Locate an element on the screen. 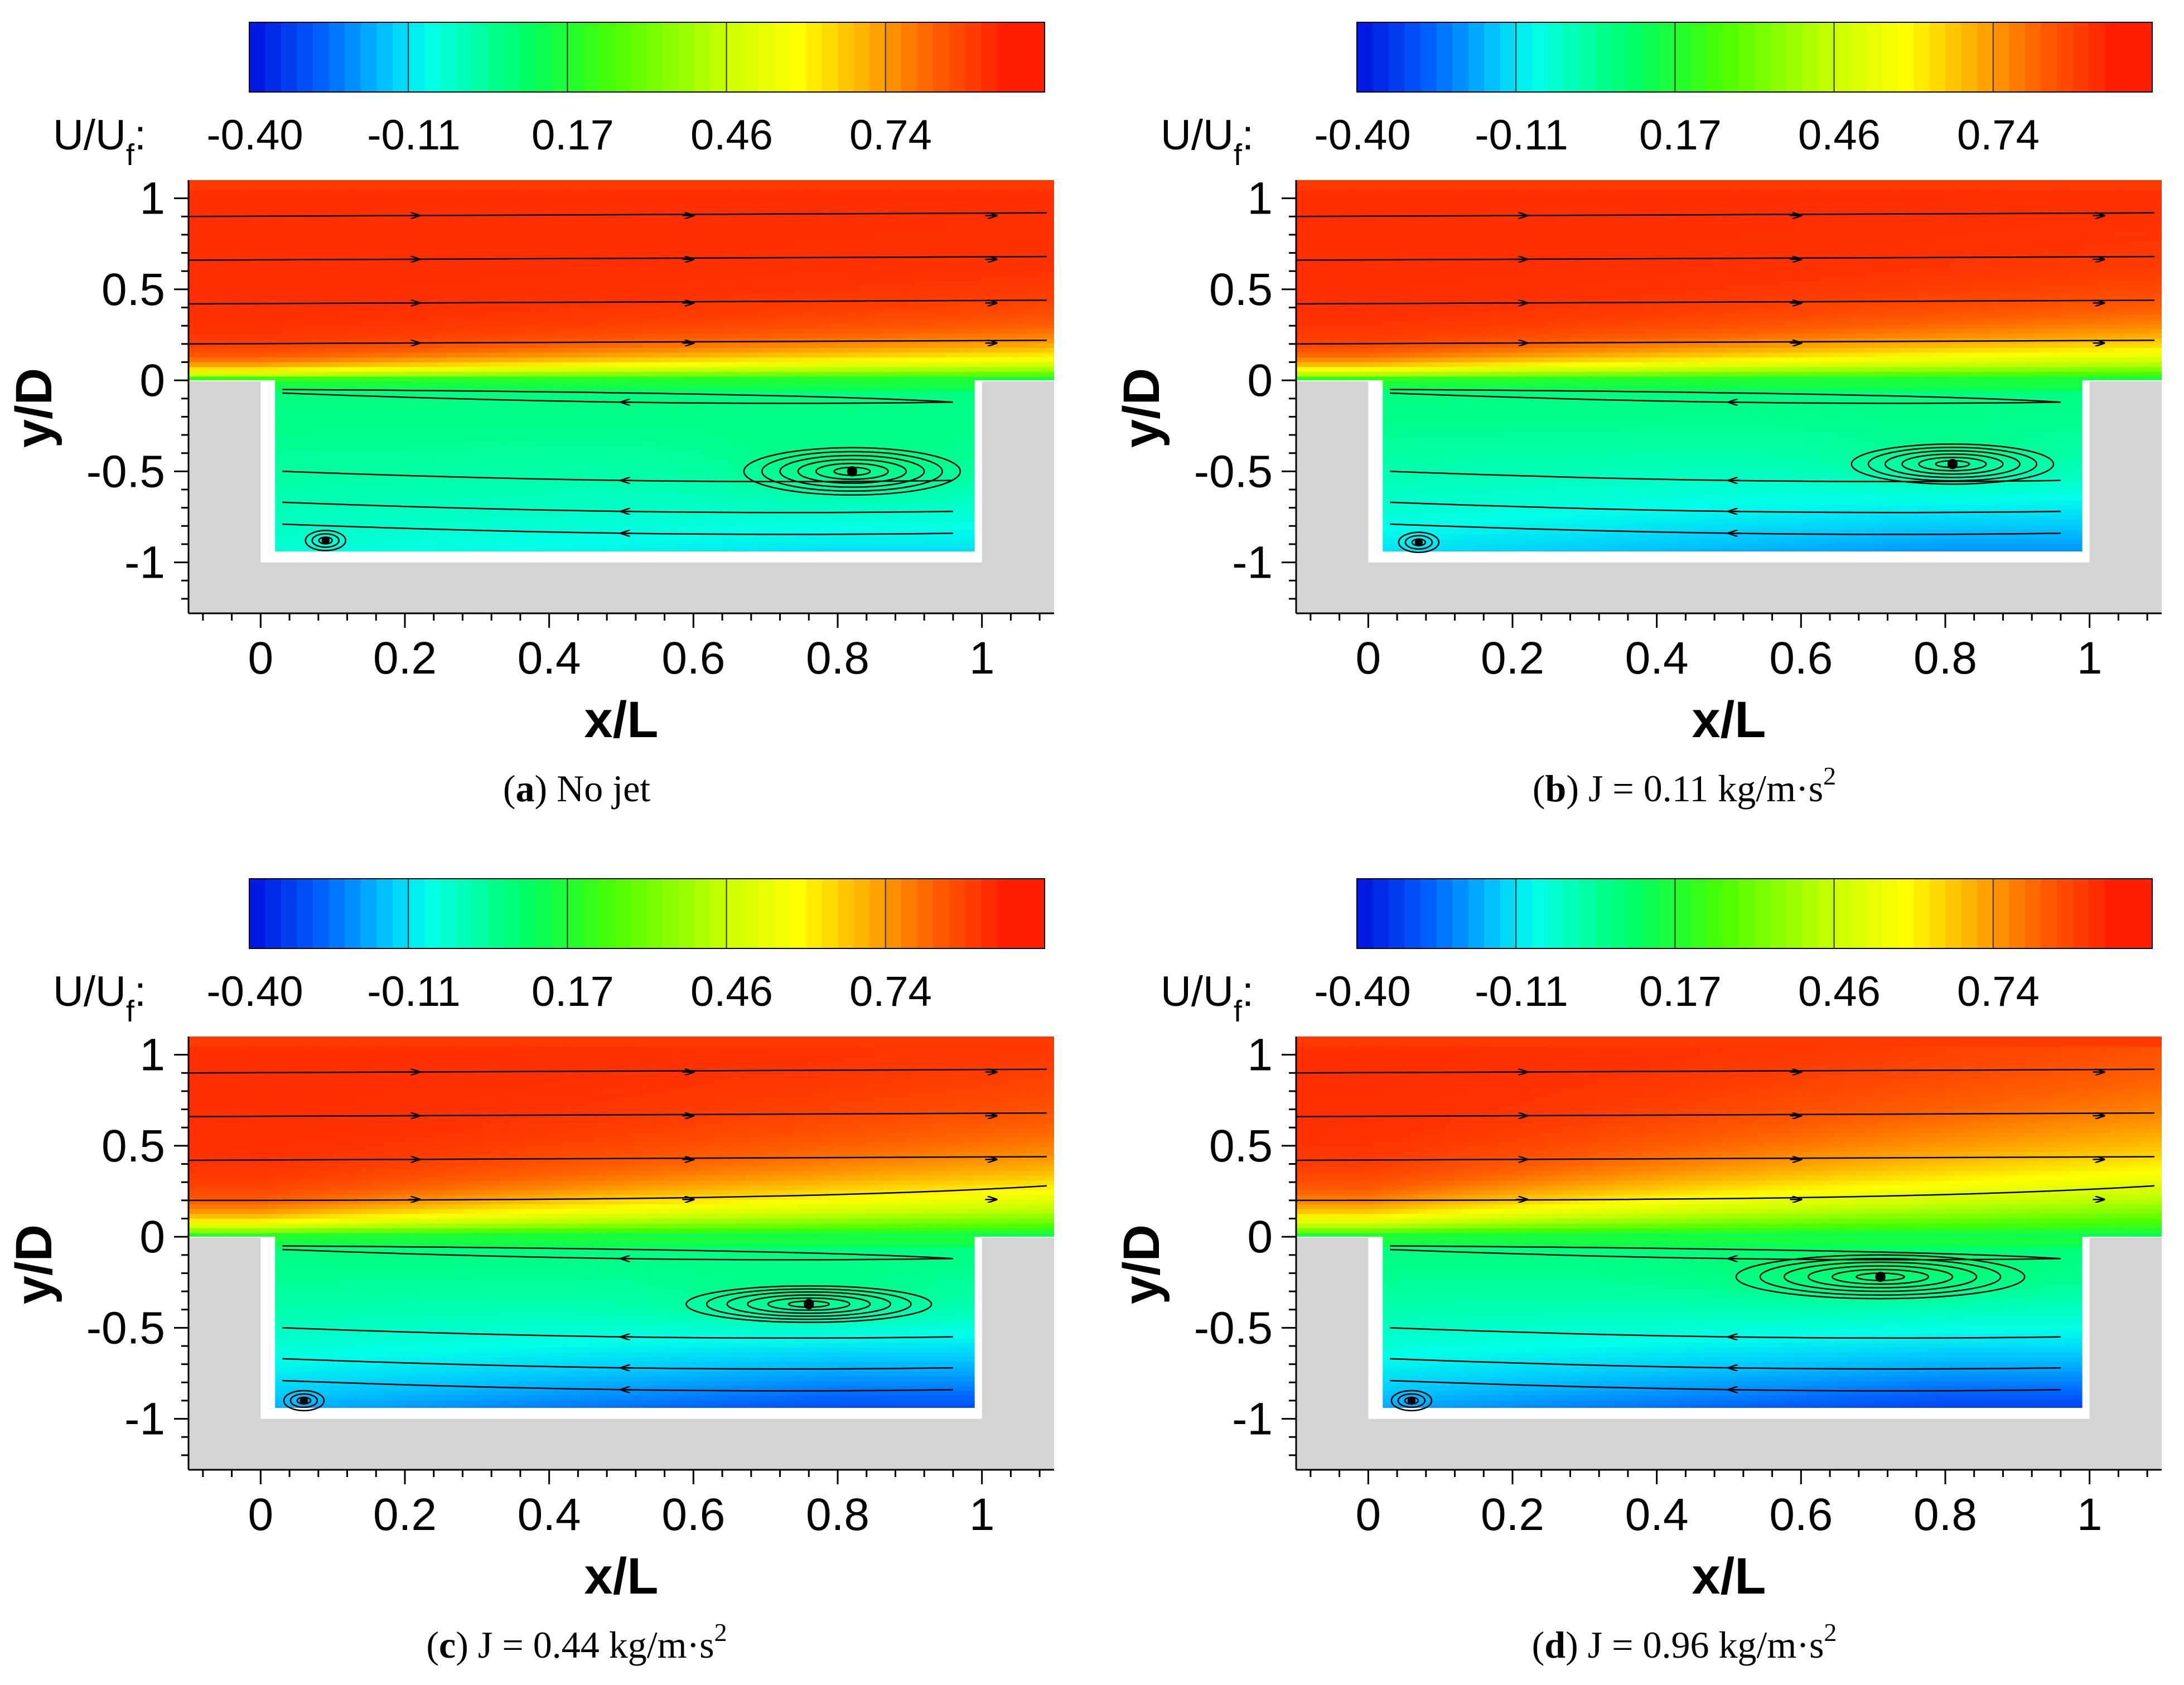 This screenshot has width=2184, height=1685. panel-caption: (a) No jet is located at coordinates (576, 789).